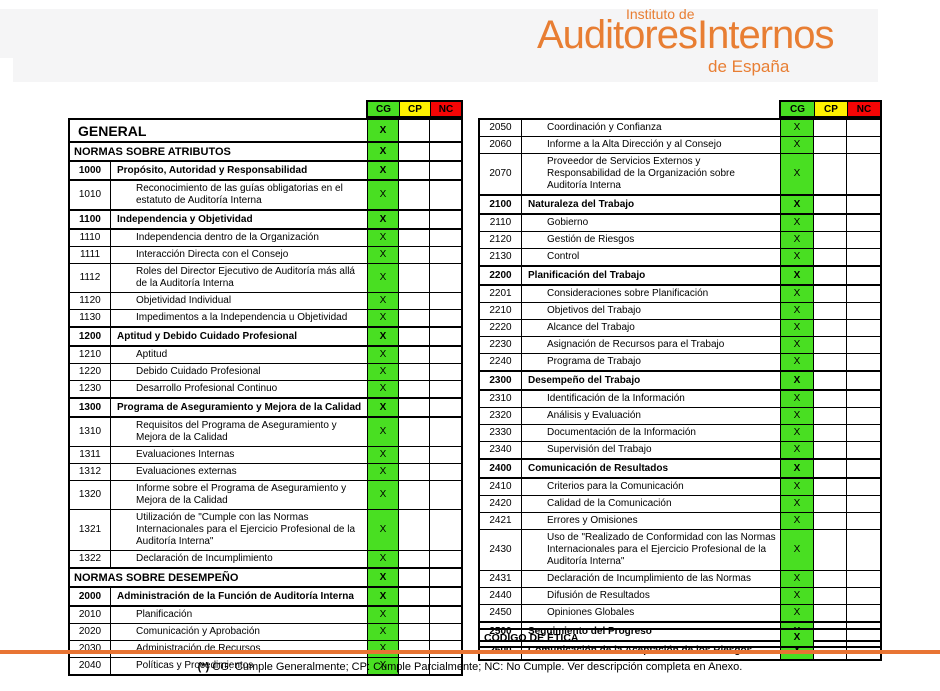 This screenshot has width=940, height=691. Describe the element at coordinates (239, 389) in the screenshot. I see `description-cell: Desarrollo Profesional Continuo` at that location.